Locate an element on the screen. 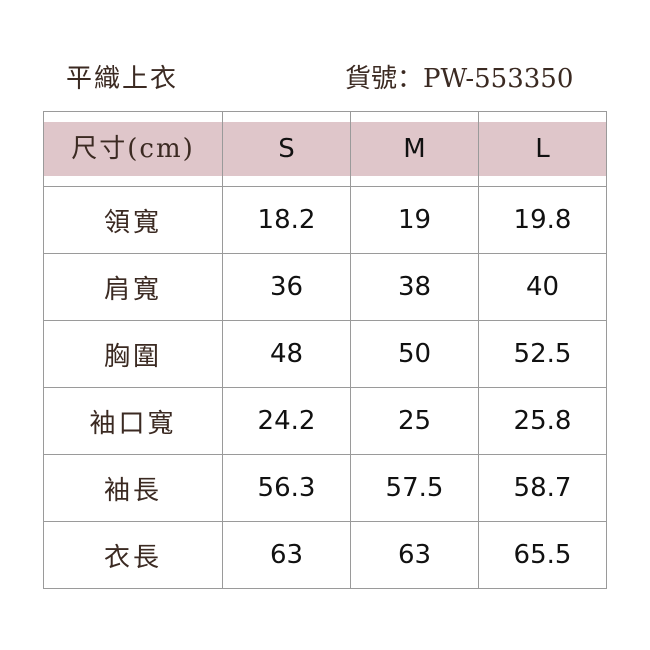 This screenshot has width=650, height=650. table-row: 袖長 56.3 57.5 58.7 is located at coordinates (325, 488).